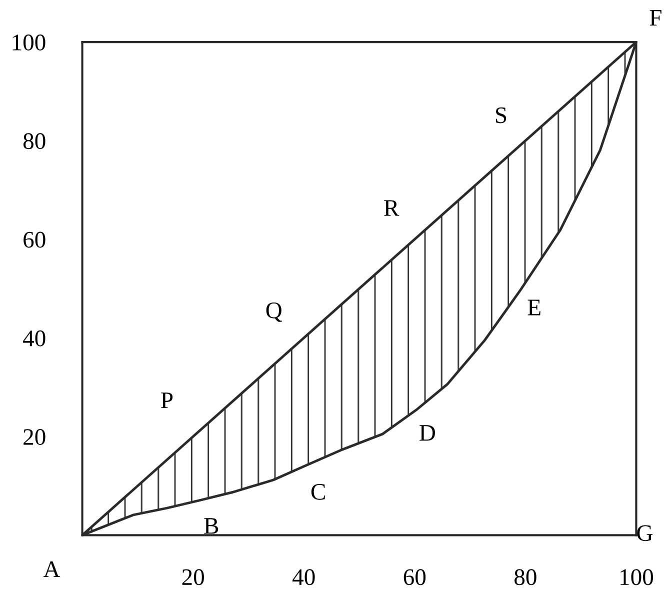 Image resolution: width=669 pixels, height=592 pixels. I want to click on y-tick-label: 100, so click(29, 42).